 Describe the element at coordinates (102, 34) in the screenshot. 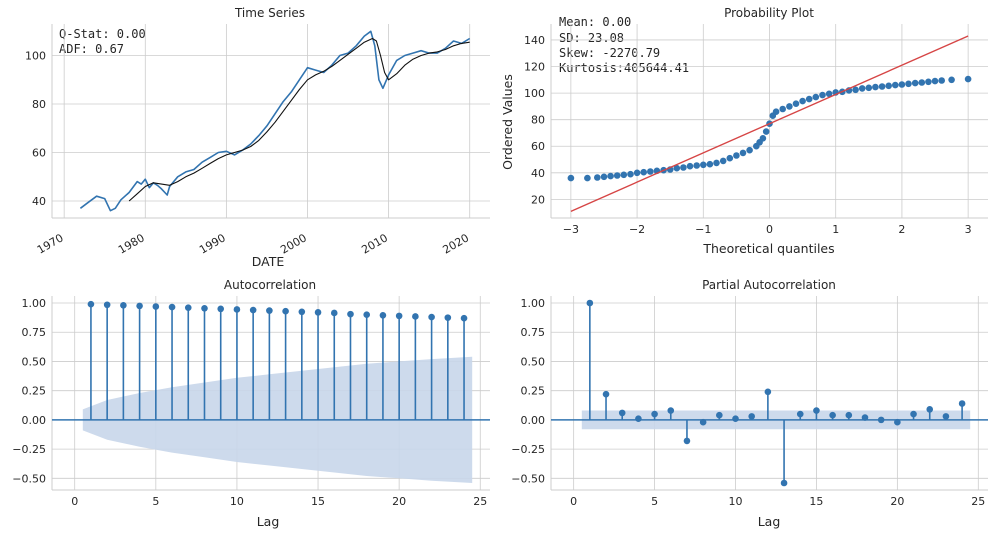

I see `stat-line: Q-Stat: 0.00` at that location.